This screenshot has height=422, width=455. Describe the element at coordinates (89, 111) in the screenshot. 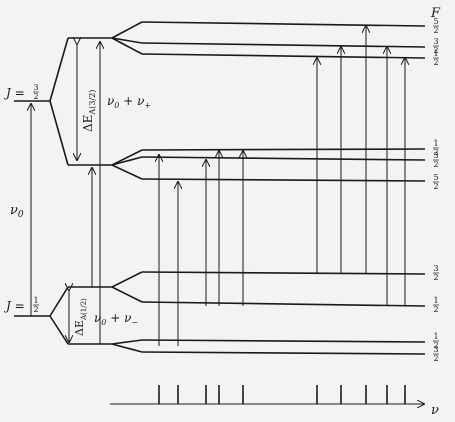

I see `delta-e-upper-label: ΔEA(3/2)` at that location.